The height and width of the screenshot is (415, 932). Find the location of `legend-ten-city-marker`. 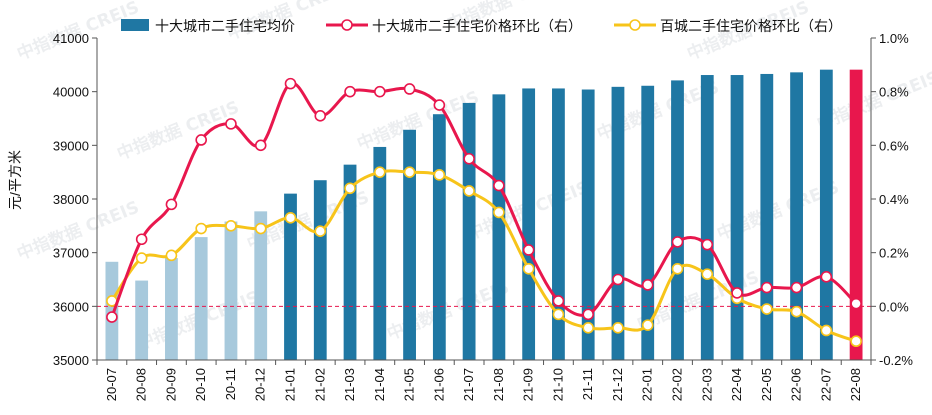

legend-ten-city-marker is located at coordinates (347, 25).